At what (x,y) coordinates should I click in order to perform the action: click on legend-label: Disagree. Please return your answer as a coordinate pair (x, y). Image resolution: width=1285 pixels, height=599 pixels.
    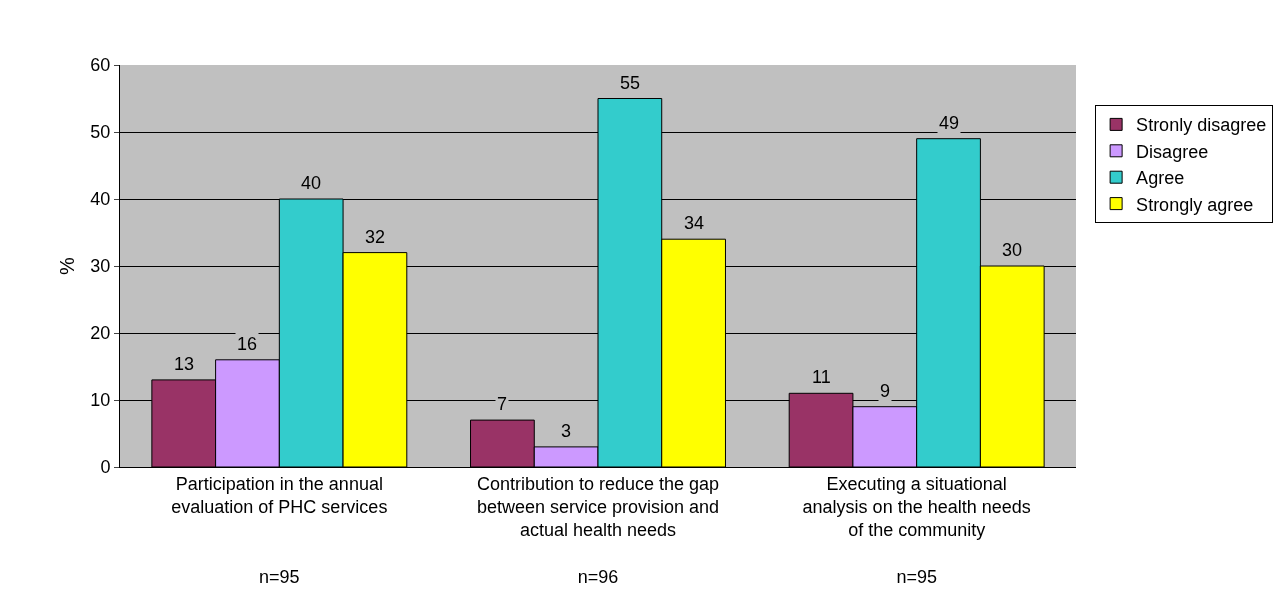
    Looking at the image, I should click on (1172, 151).